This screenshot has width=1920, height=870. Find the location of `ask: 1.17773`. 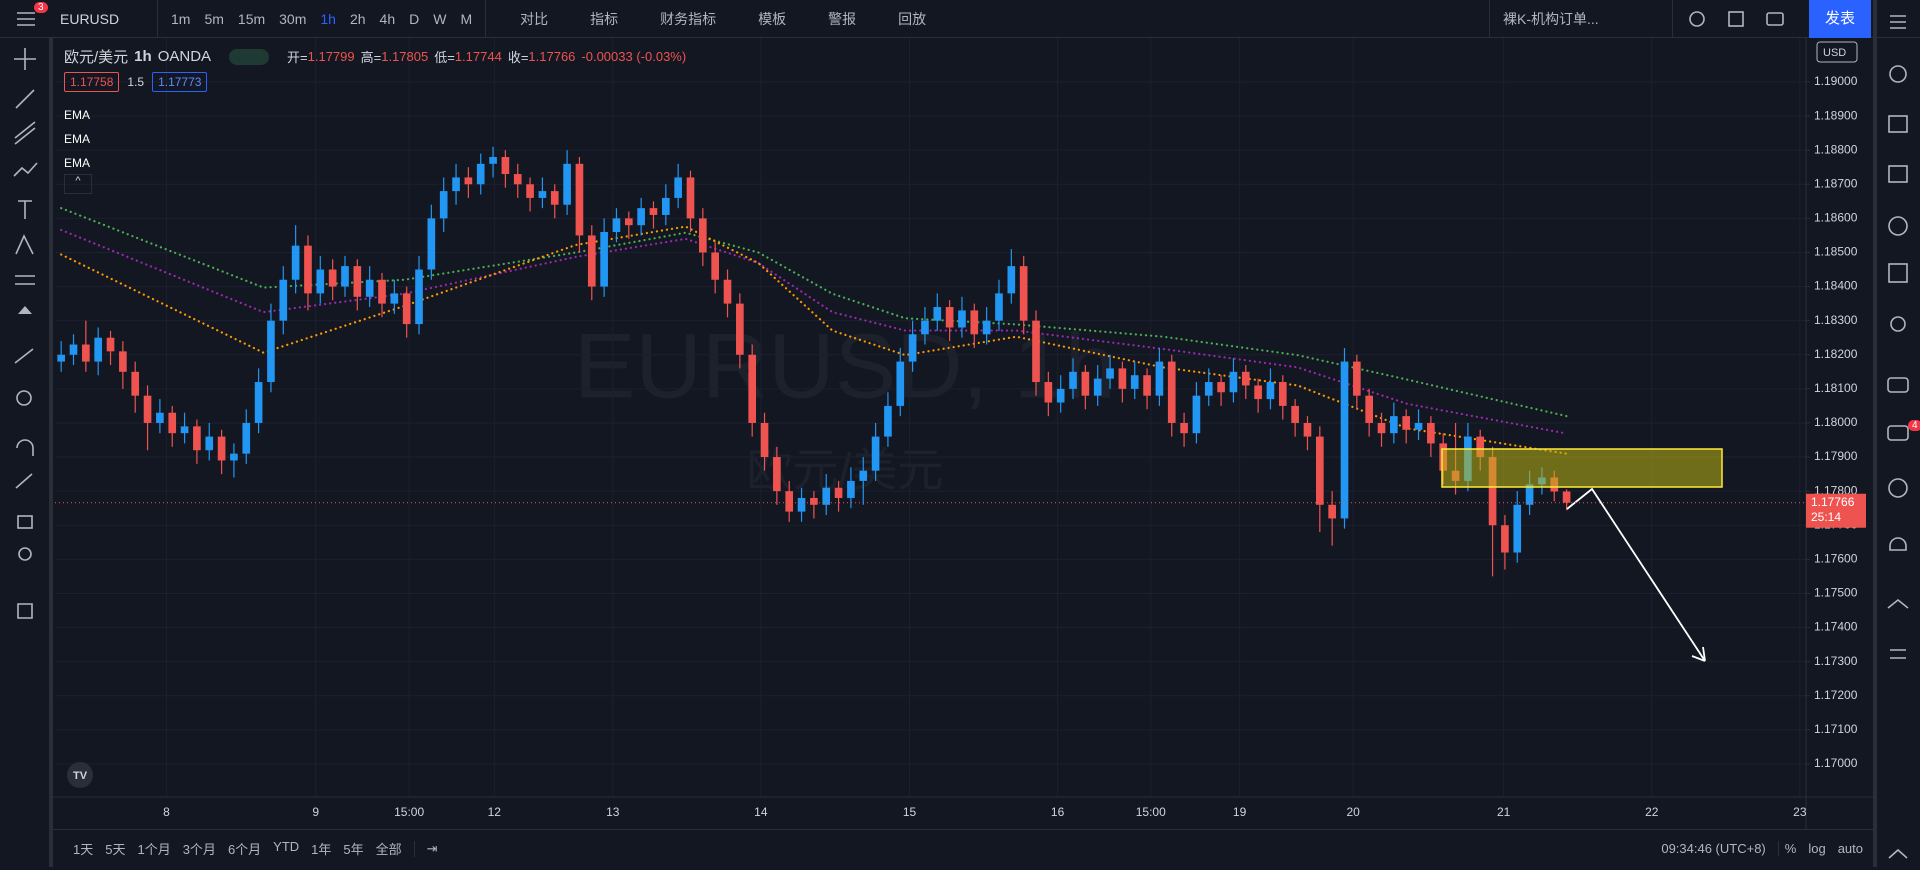

ask: 1.17773 is located at coordinates (180, 82).